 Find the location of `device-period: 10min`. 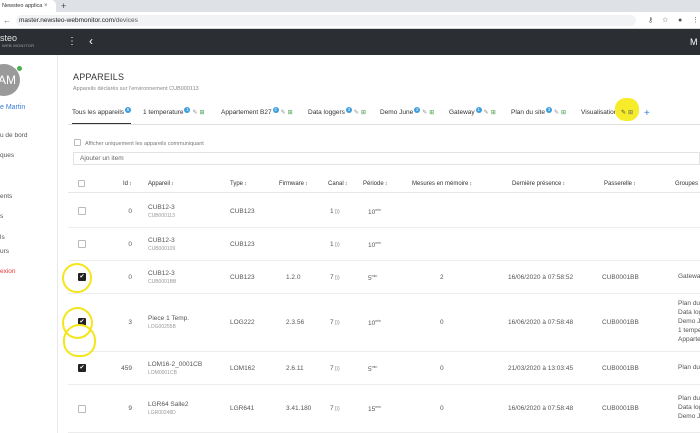

device-period: 10min is located at coordinates (374, 212).